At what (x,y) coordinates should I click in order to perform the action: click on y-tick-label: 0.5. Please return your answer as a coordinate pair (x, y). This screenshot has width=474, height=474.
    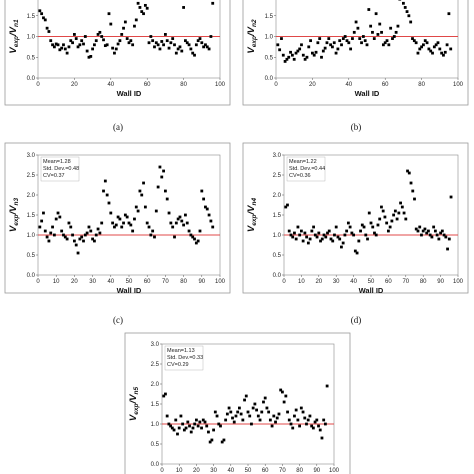
    Looking at the image, I should click on (31, 58).